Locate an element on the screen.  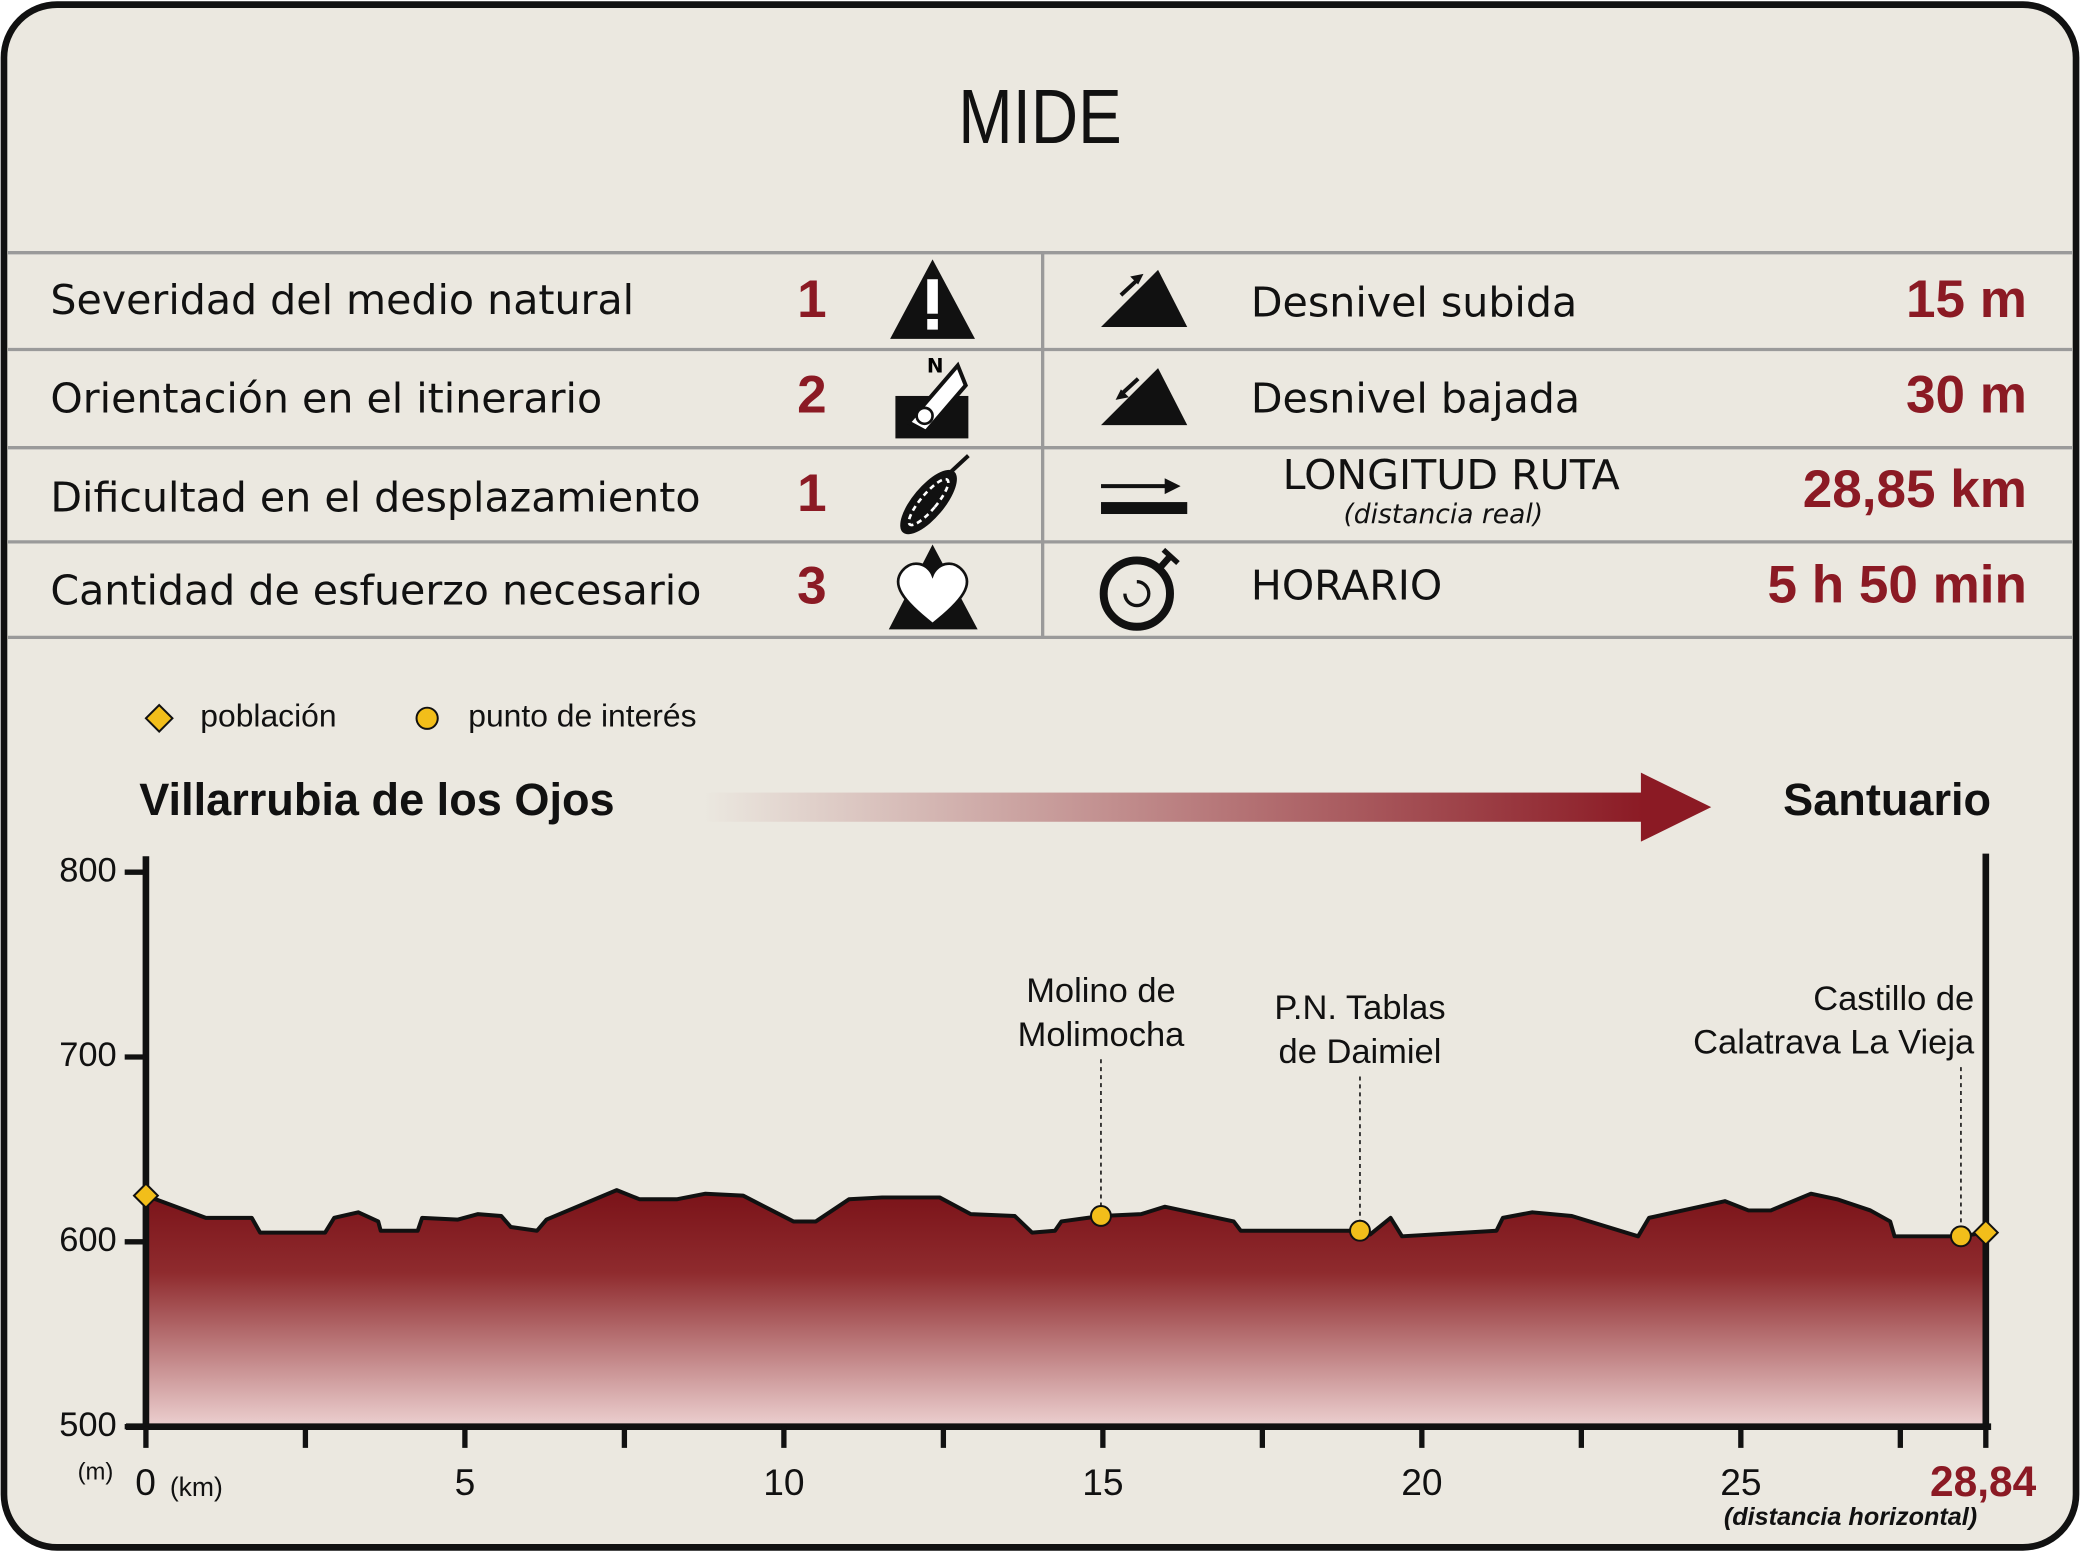
x-tick-label: 28,84 is located at coordinates (1983, 1481).